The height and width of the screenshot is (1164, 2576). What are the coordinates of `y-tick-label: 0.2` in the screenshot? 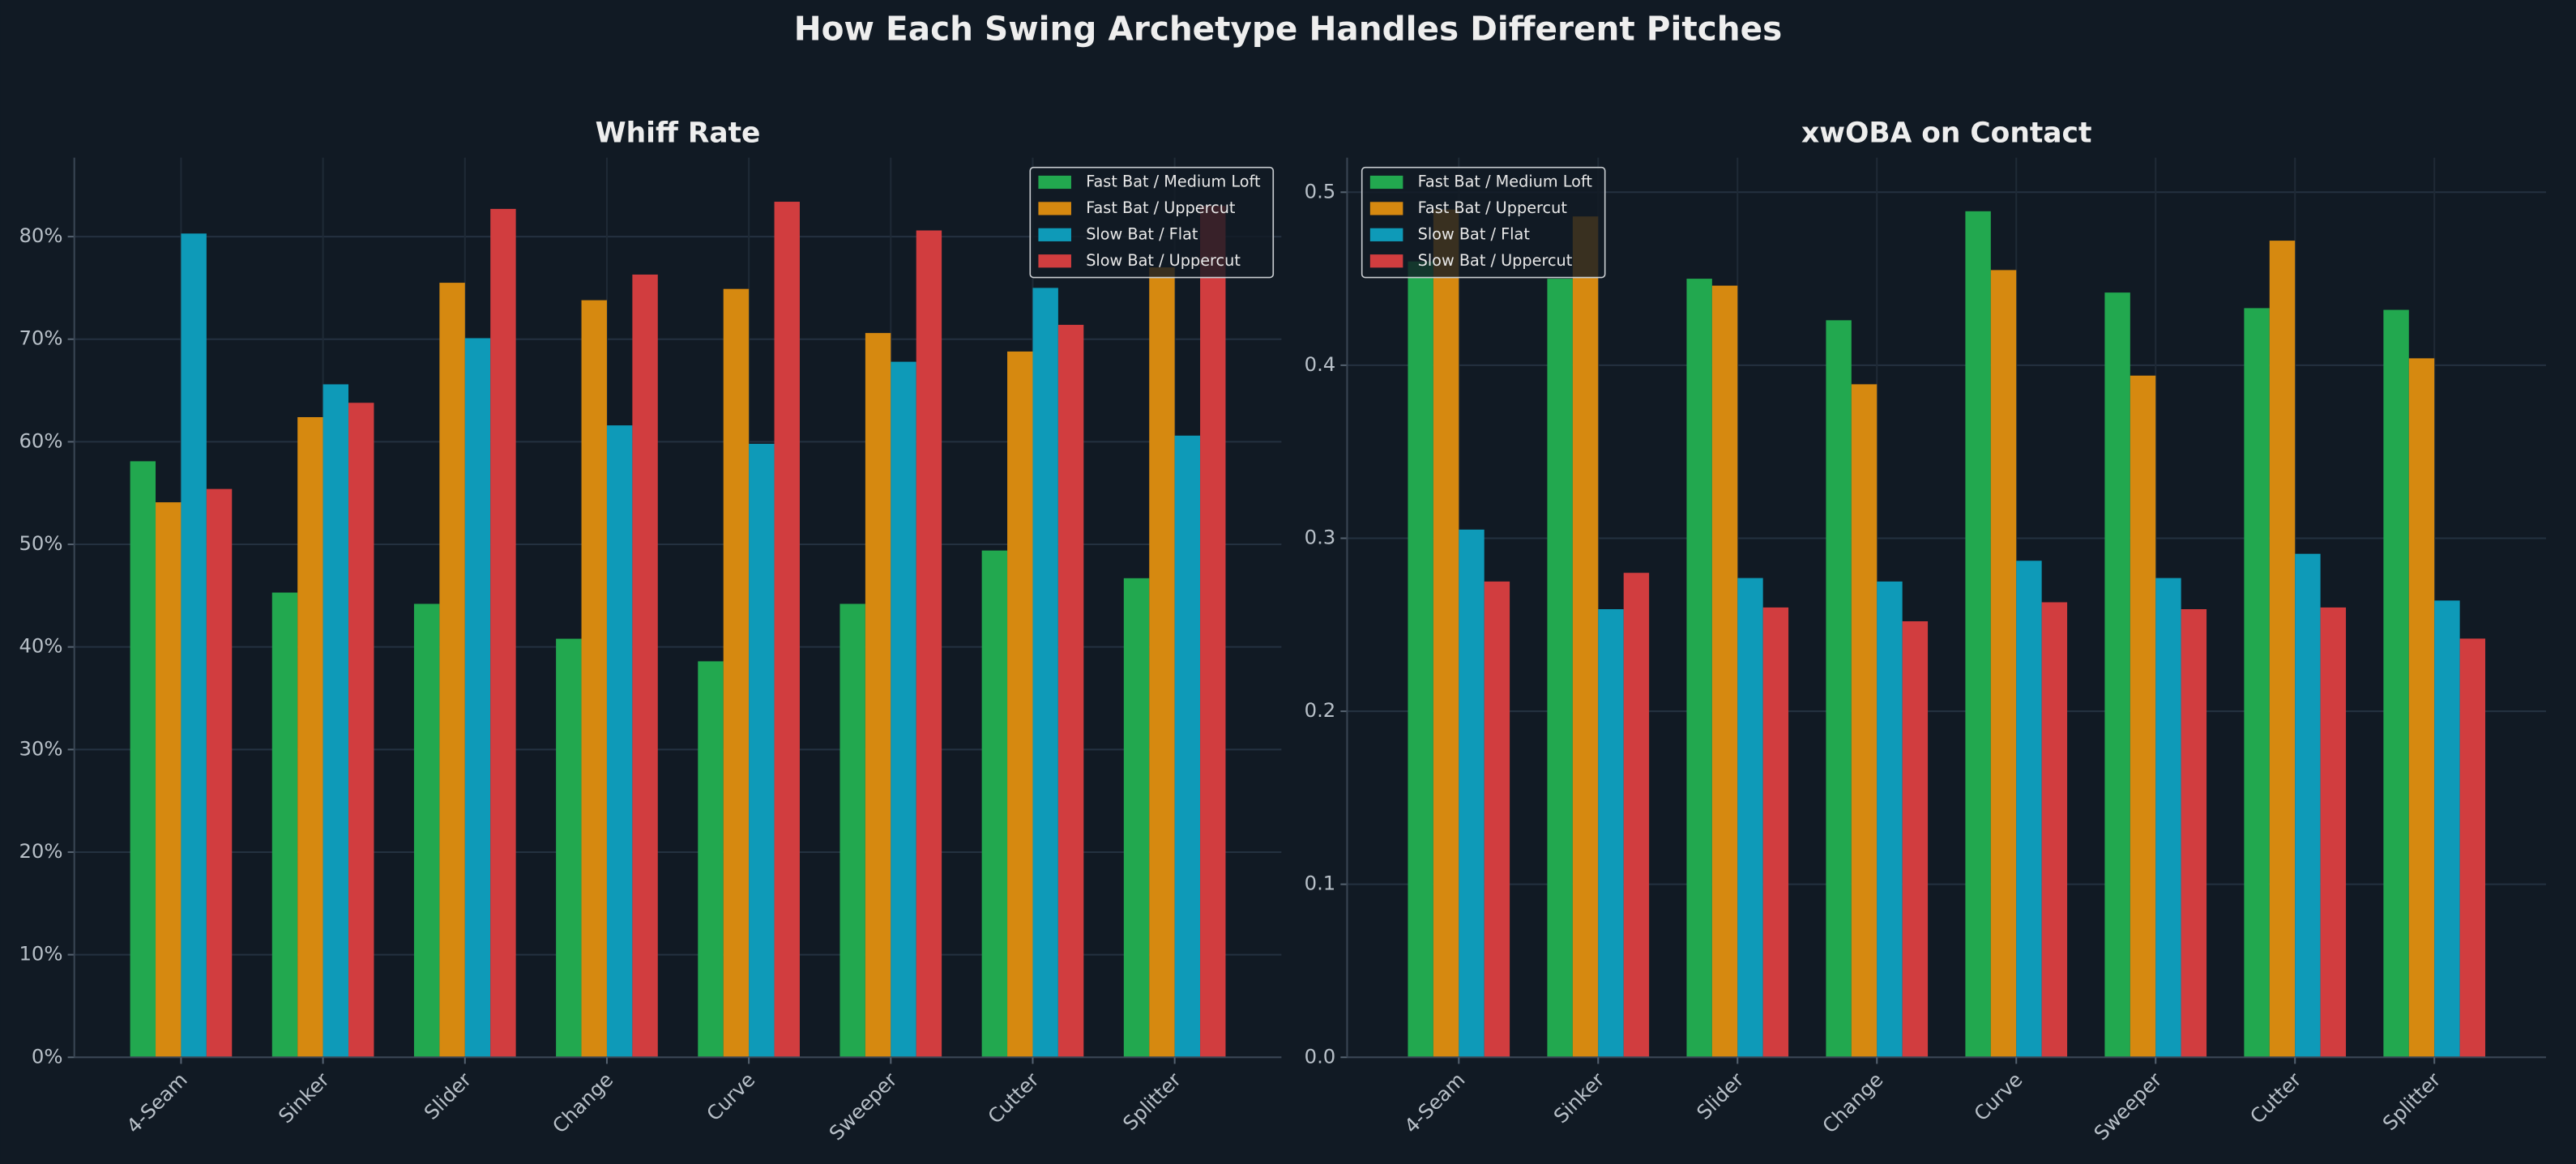 It's located at (1320, 710).